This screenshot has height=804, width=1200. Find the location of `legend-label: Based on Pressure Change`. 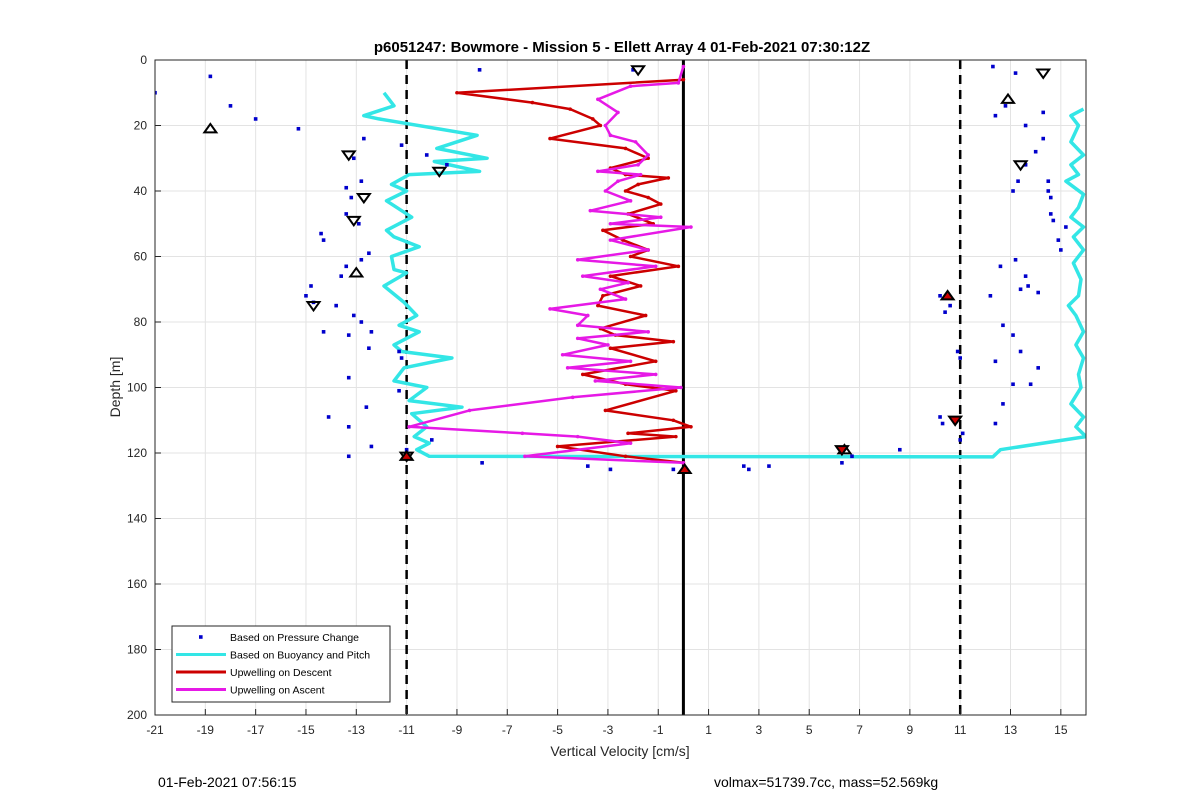

legend-label: Based on Pressure Change is located at coordinates (294, 638).